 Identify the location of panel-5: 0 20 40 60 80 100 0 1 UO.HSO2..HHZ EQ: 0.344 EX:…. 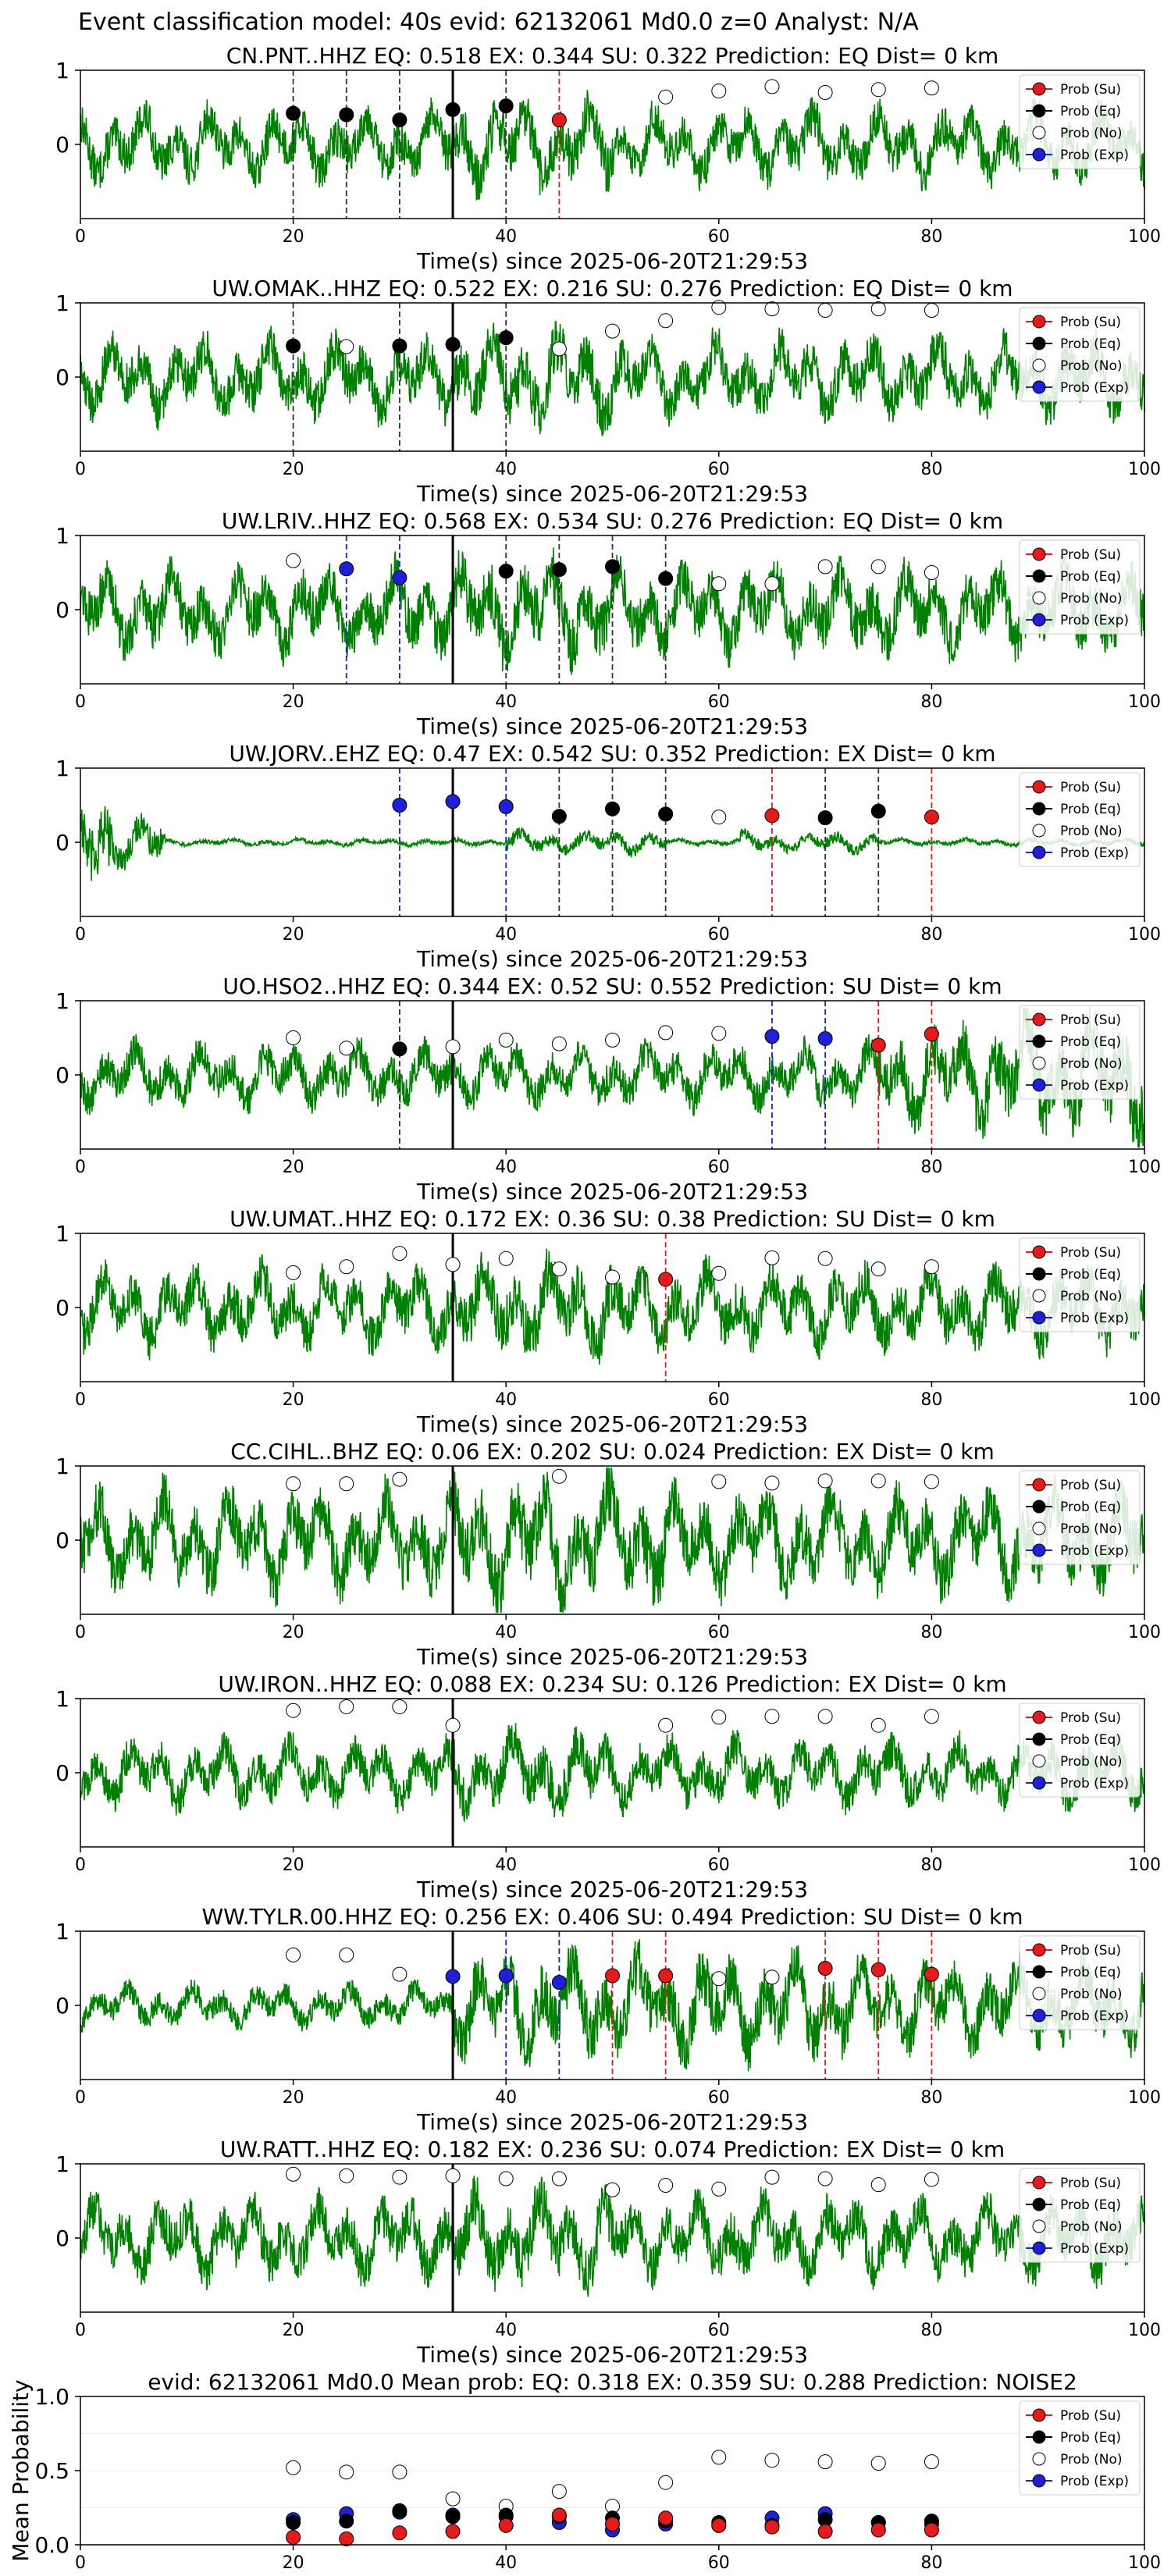
(608, 1088).